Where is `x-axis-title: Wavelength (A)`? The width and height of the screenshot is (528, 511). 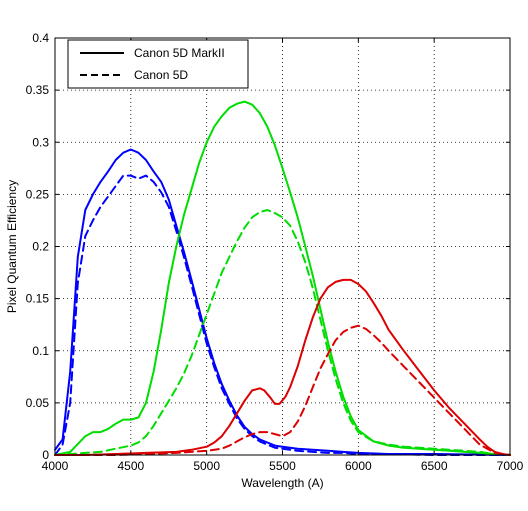 x-axis-title: Wavelength (A) is located at coordinates (282, 483).